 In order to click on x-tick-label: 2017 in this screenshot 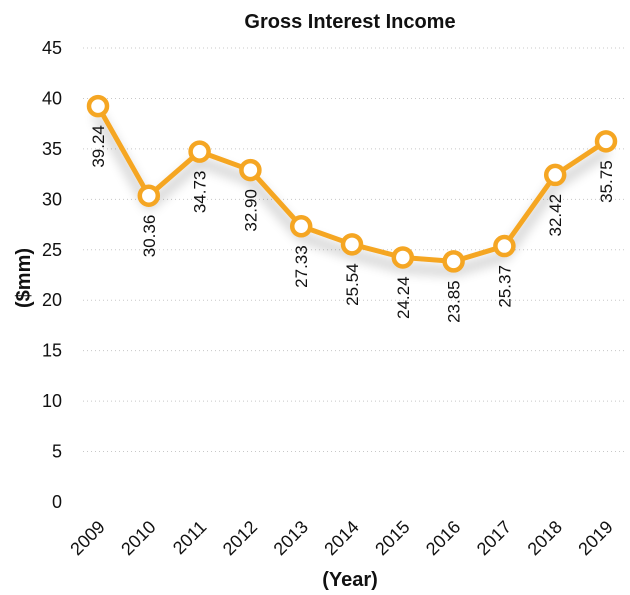, I will do `click(494, 538)`.